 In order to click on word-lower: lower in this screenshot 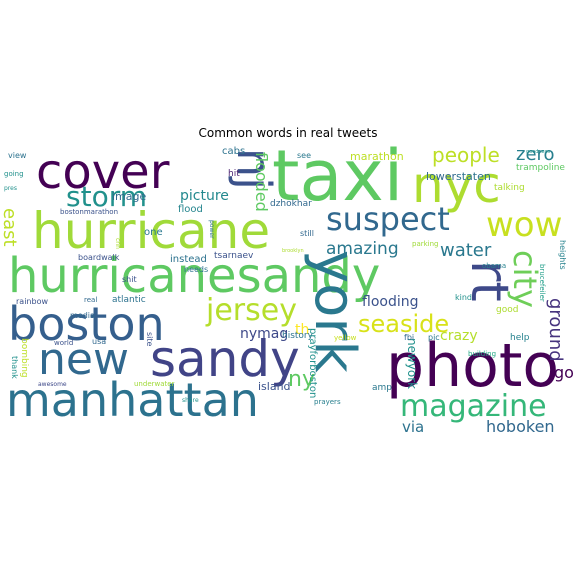, I will do `click(441, 176)`.